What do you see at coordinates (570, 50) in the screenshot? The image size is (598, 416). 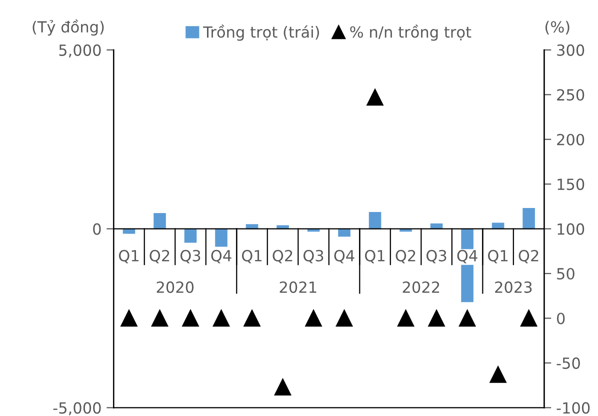 I see `y2-tick-label: 300` at bounding box center [570, 50].